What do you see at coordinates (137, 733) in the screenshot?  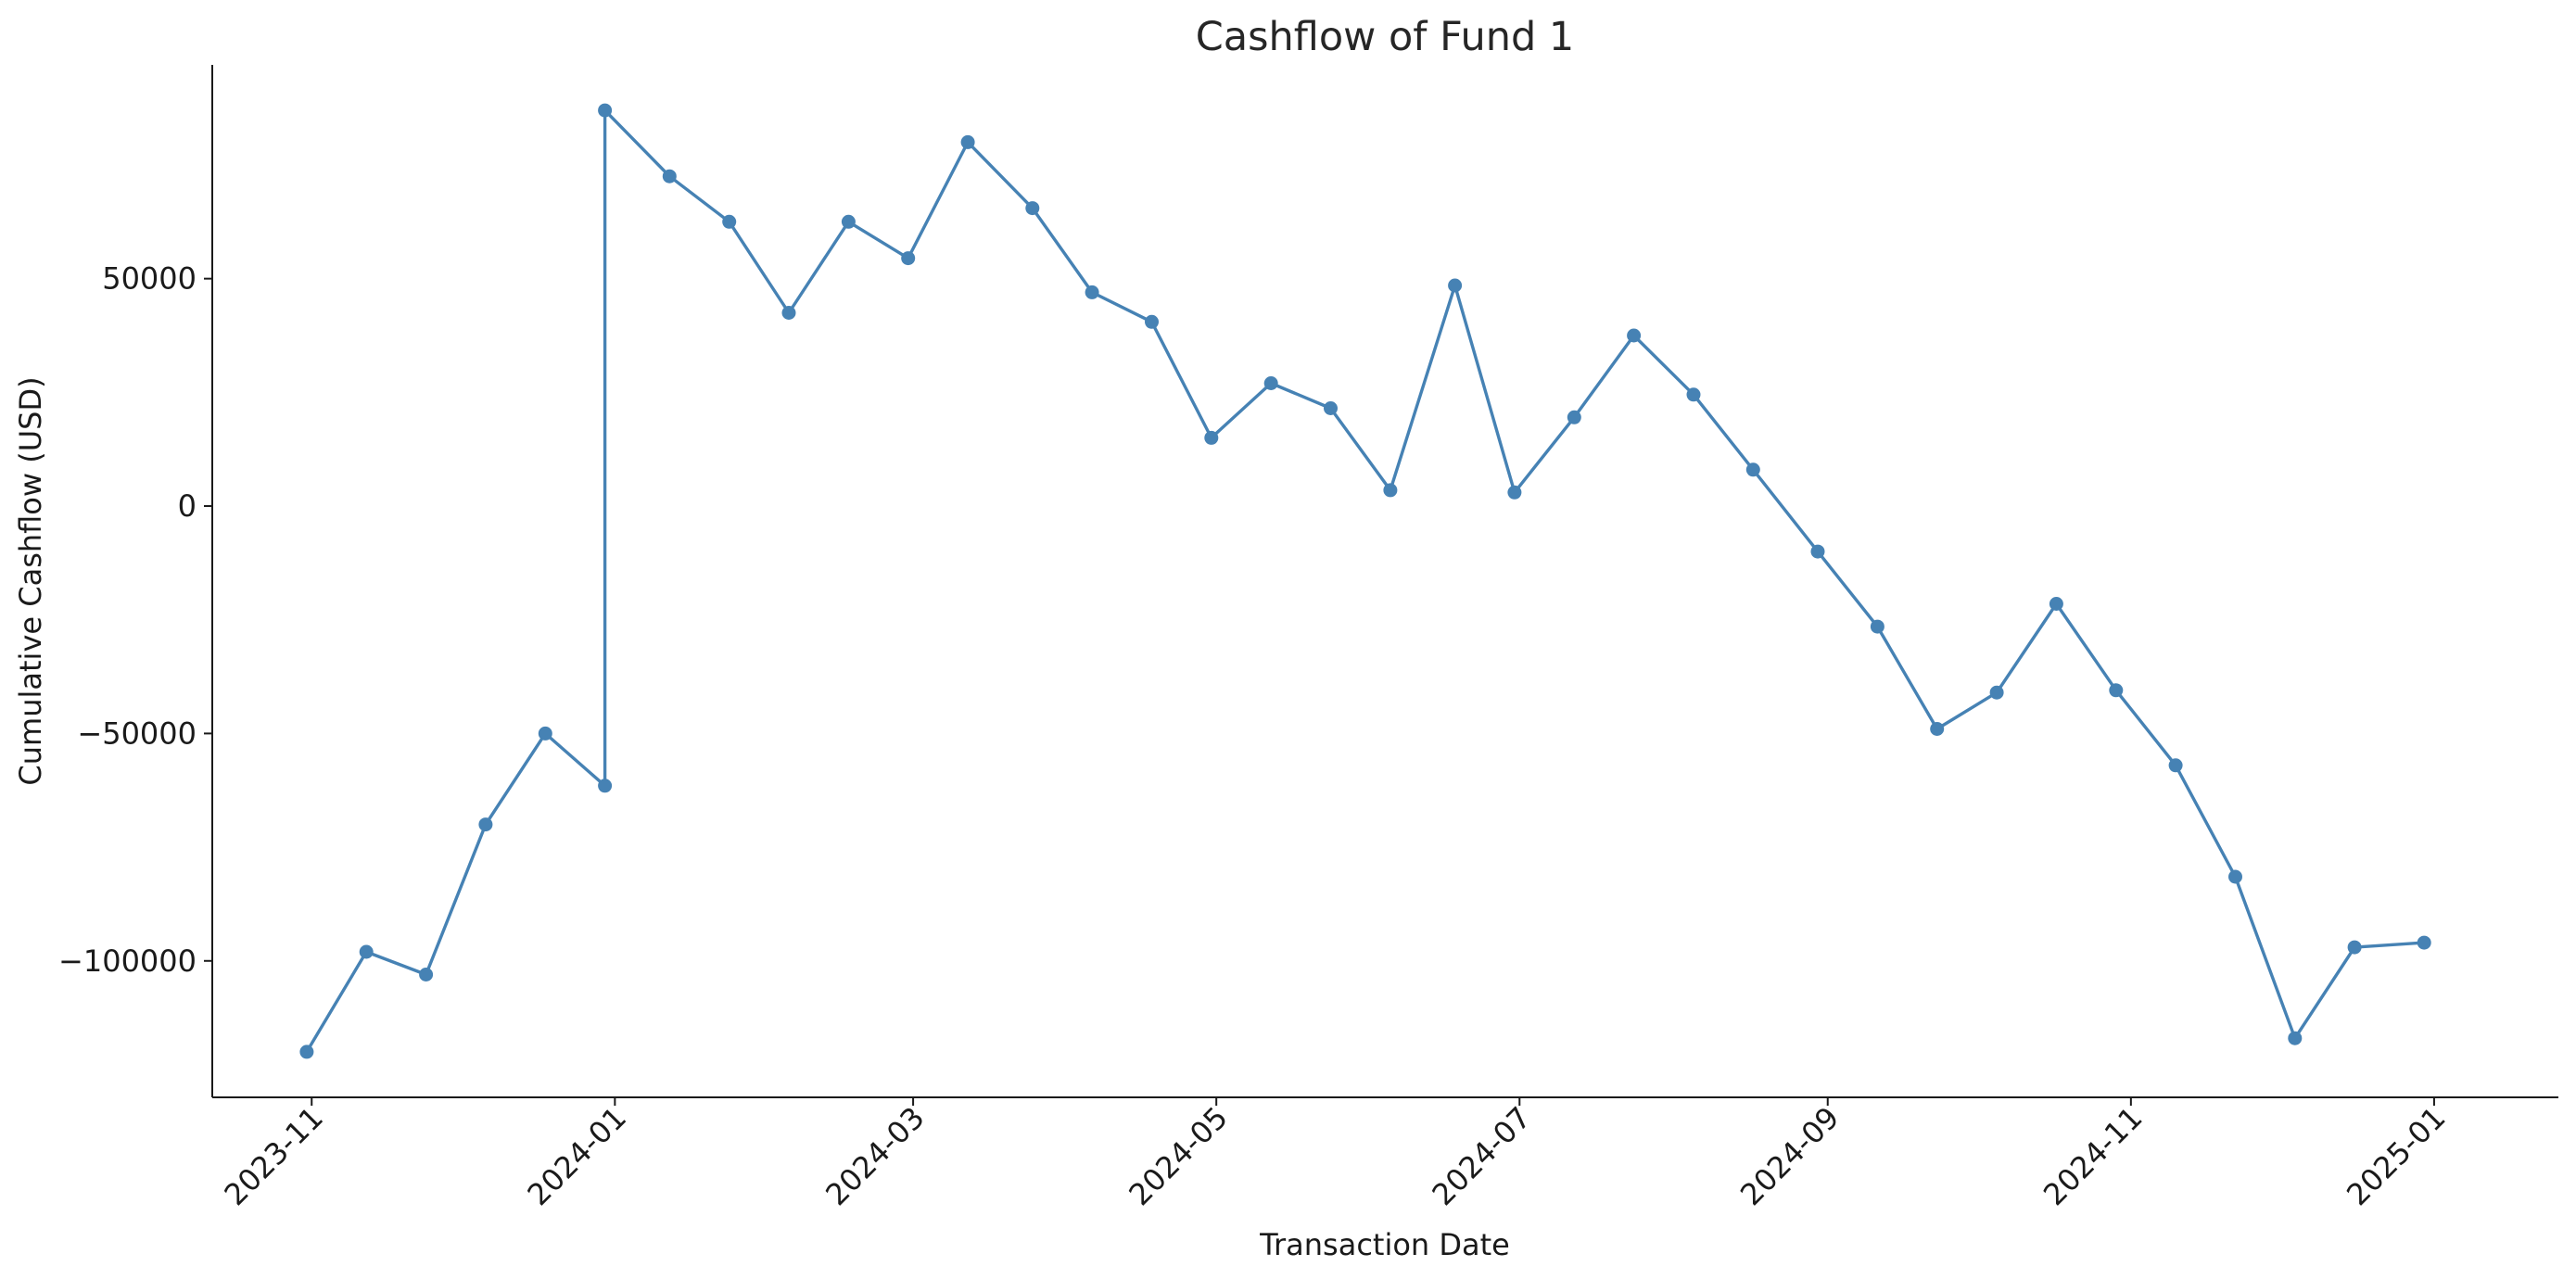 I see `y-tick-label: −50000` at bounding box center [137, 733].